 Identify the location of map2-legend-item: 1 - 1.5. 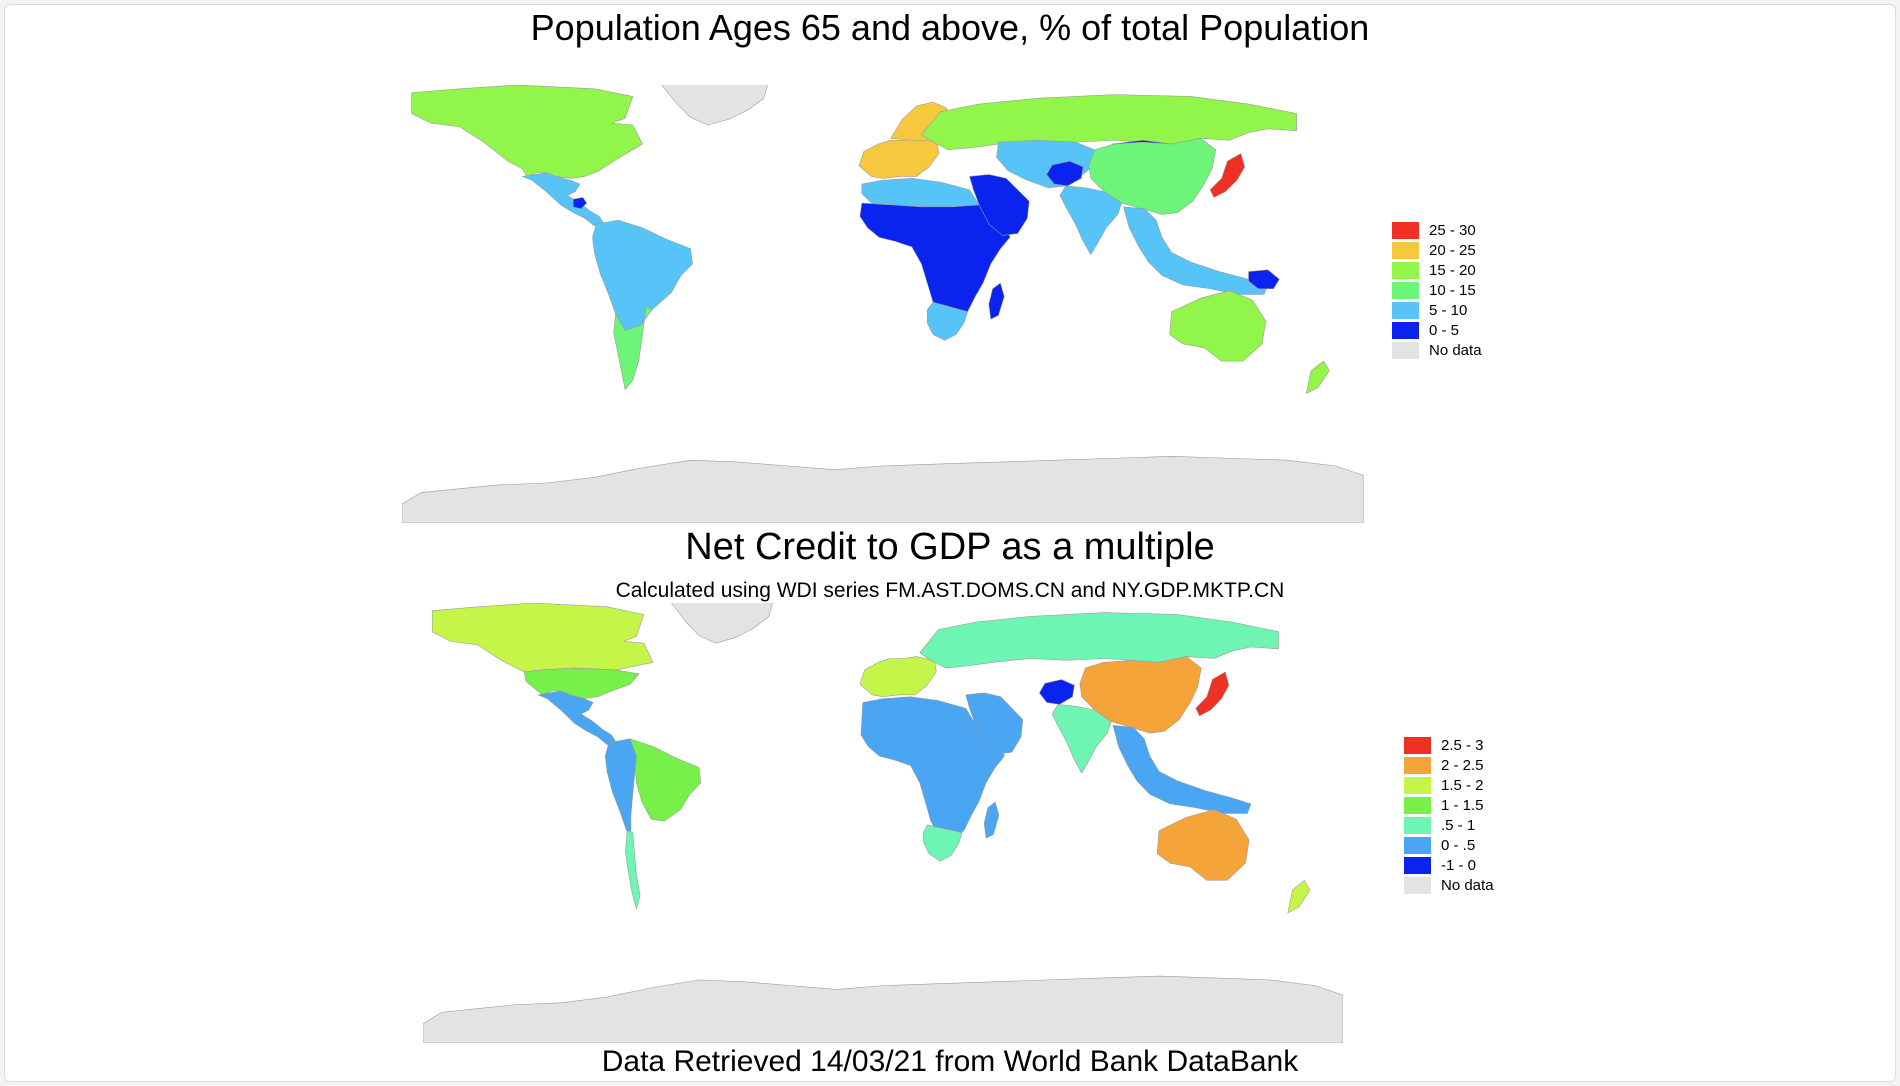
(1449, 805).